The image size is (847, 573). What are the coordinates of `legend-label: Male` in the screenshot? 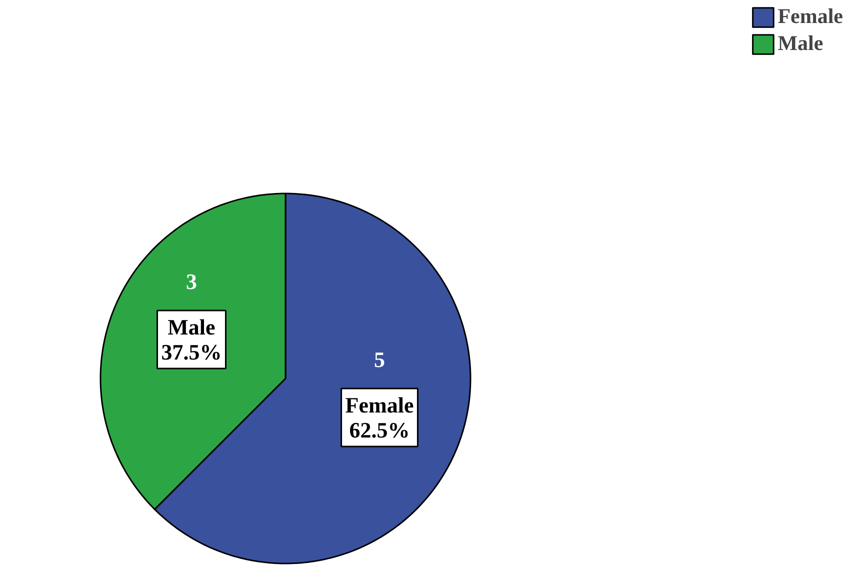 It's located at (801, 43).